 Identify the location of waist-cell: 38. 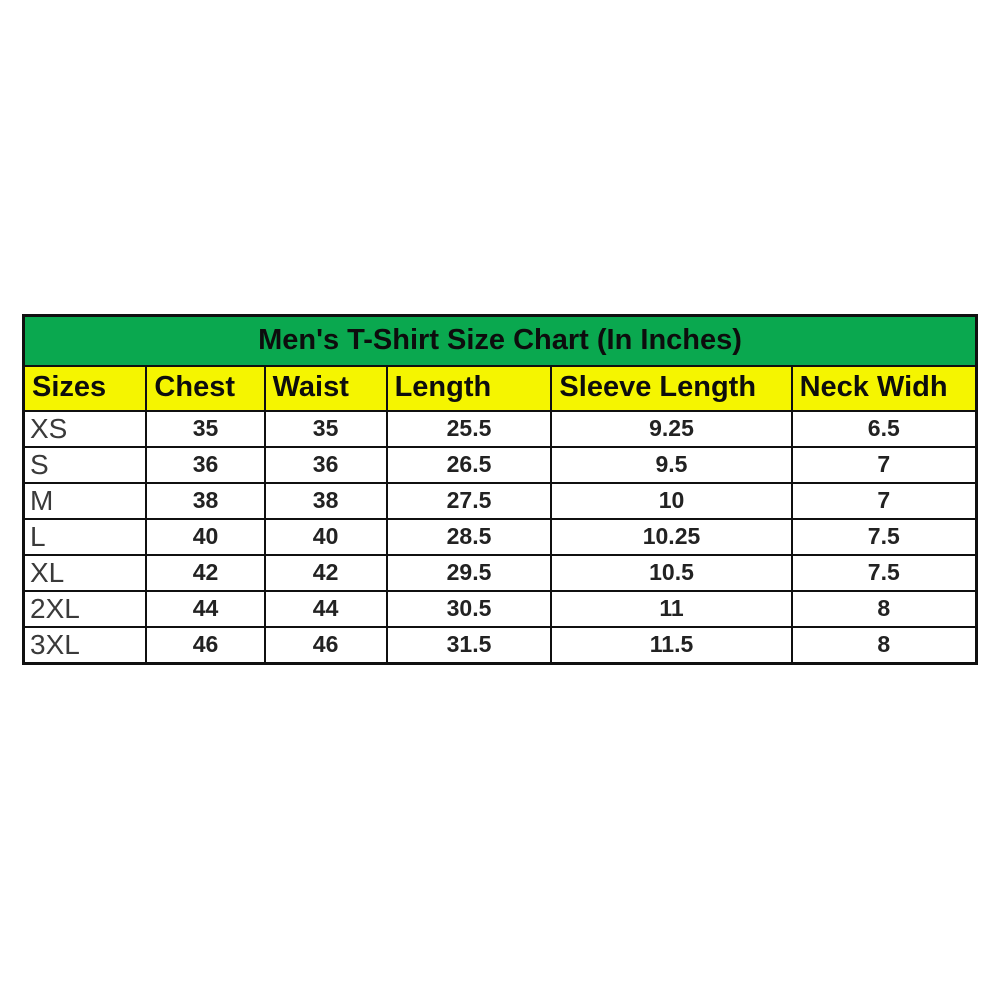
(325, 500).